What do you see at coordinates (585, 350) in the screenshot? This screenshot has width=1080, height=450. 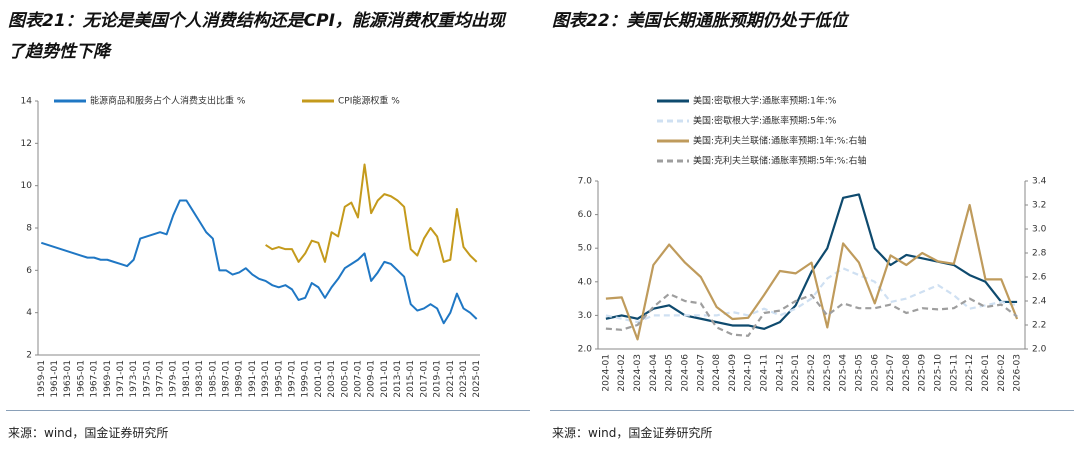 I see `y-tick-label: 2.0` at bounding box center [585, 350].